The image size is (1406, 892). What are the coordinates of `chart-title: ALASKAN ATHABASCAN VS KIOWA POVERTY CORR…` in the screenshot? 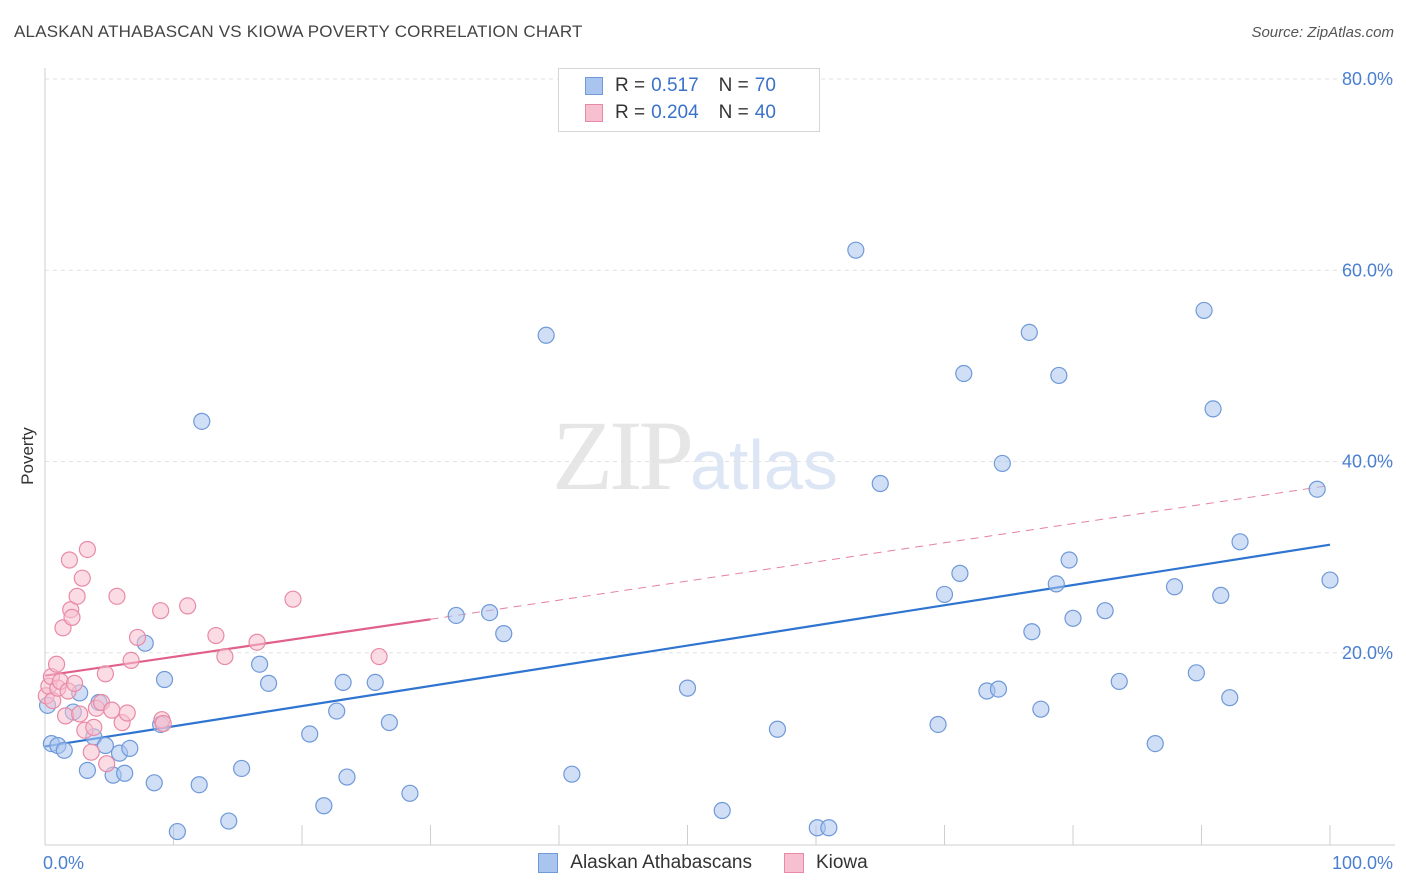 It's located at (298, 31).